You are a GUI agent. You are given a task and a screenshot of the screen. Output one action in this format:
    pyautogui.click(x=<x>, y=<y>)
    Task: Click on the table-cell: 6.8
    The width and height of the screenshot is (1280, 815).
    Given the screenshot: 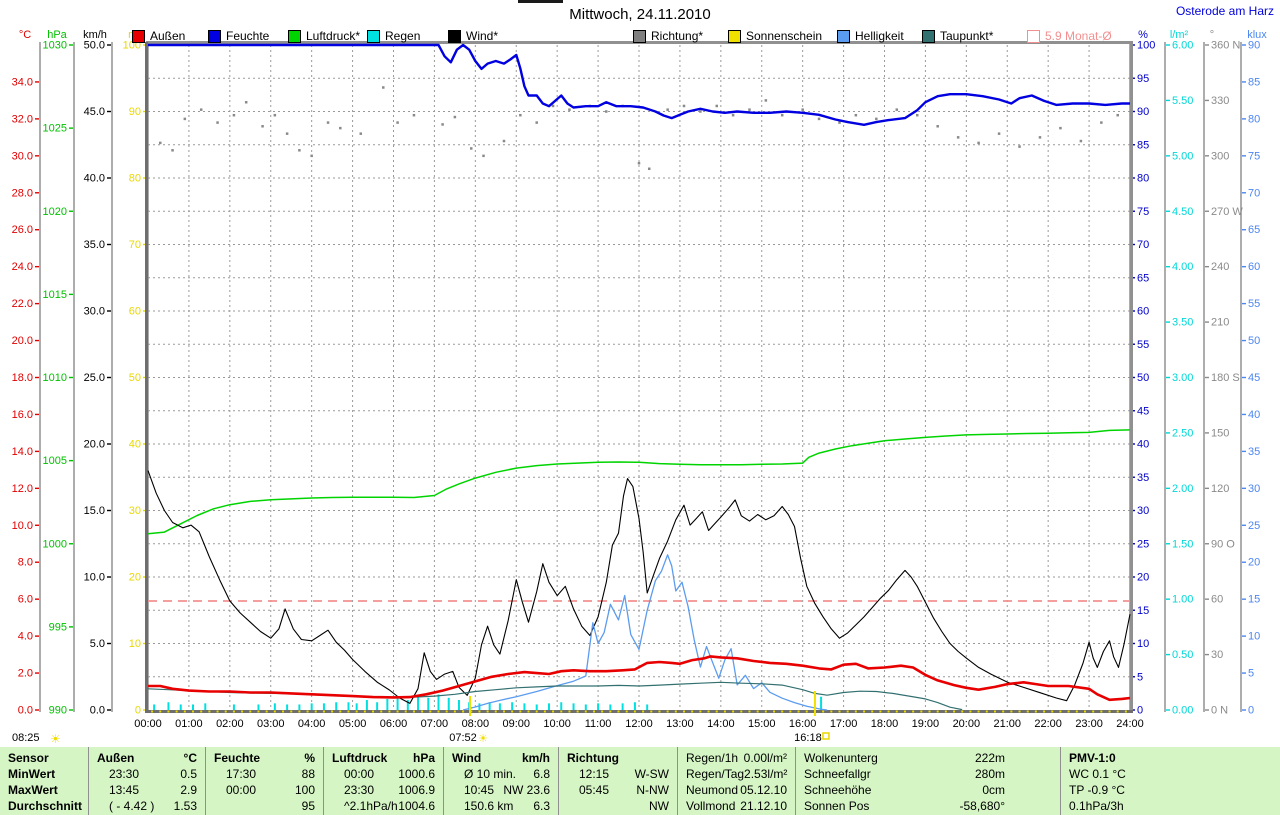 What is the action you would take?
    pyautogui.click(x=541, y=774)
    